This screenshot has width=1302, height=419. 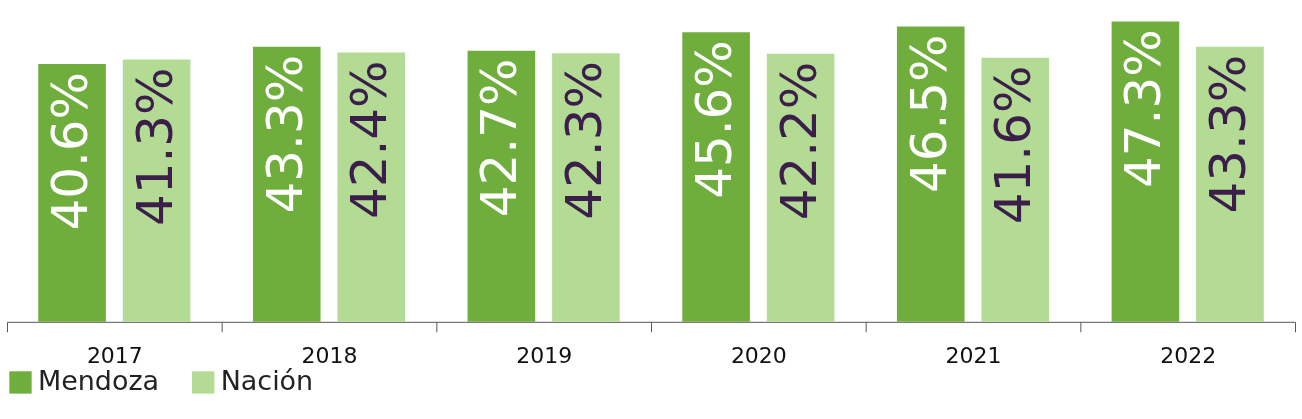 What do you see at coordinates (1143, 108) in the screenshot?
I see `data-label: 47.3%` at bounding box center [1143, 108].